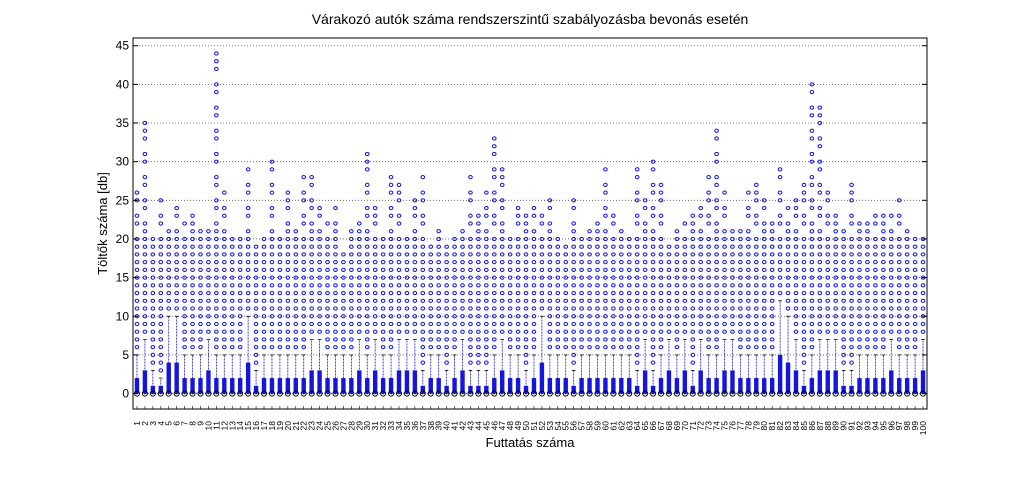 The height and width of the screenshot is (488, 1023). What do you see at coordinates (123, 162) in the screenshot?
I see `y-tick-label: 30` at bounding box center [123, 162].